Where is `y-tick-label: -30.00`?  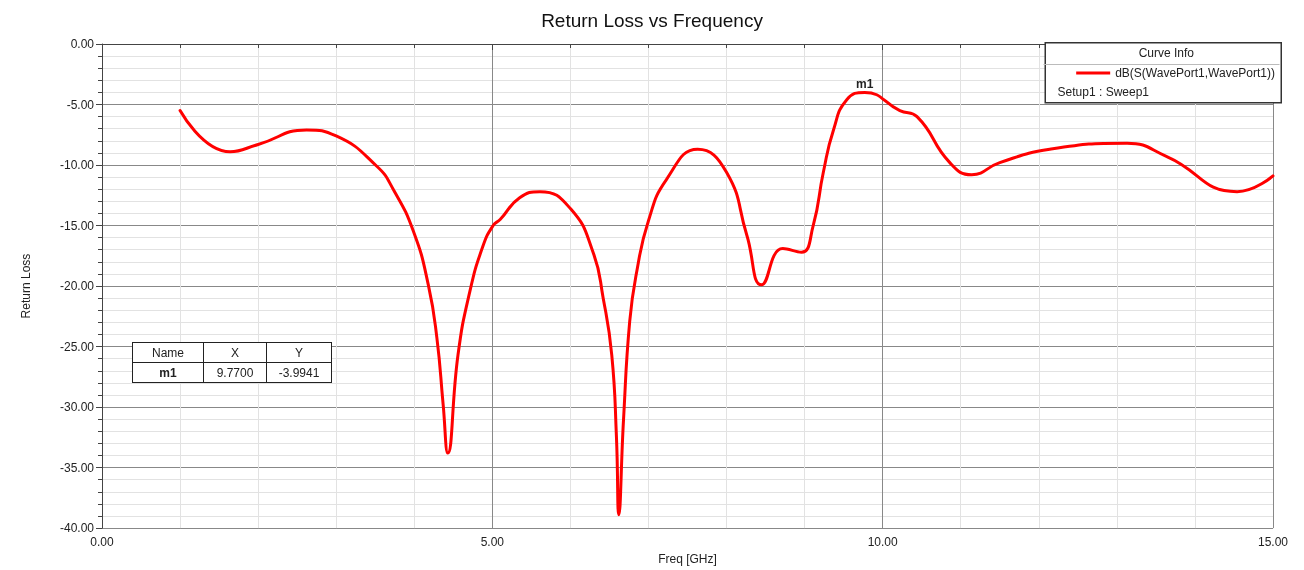
y-tick-label: -30.00 is located at coordinates (77, 407).